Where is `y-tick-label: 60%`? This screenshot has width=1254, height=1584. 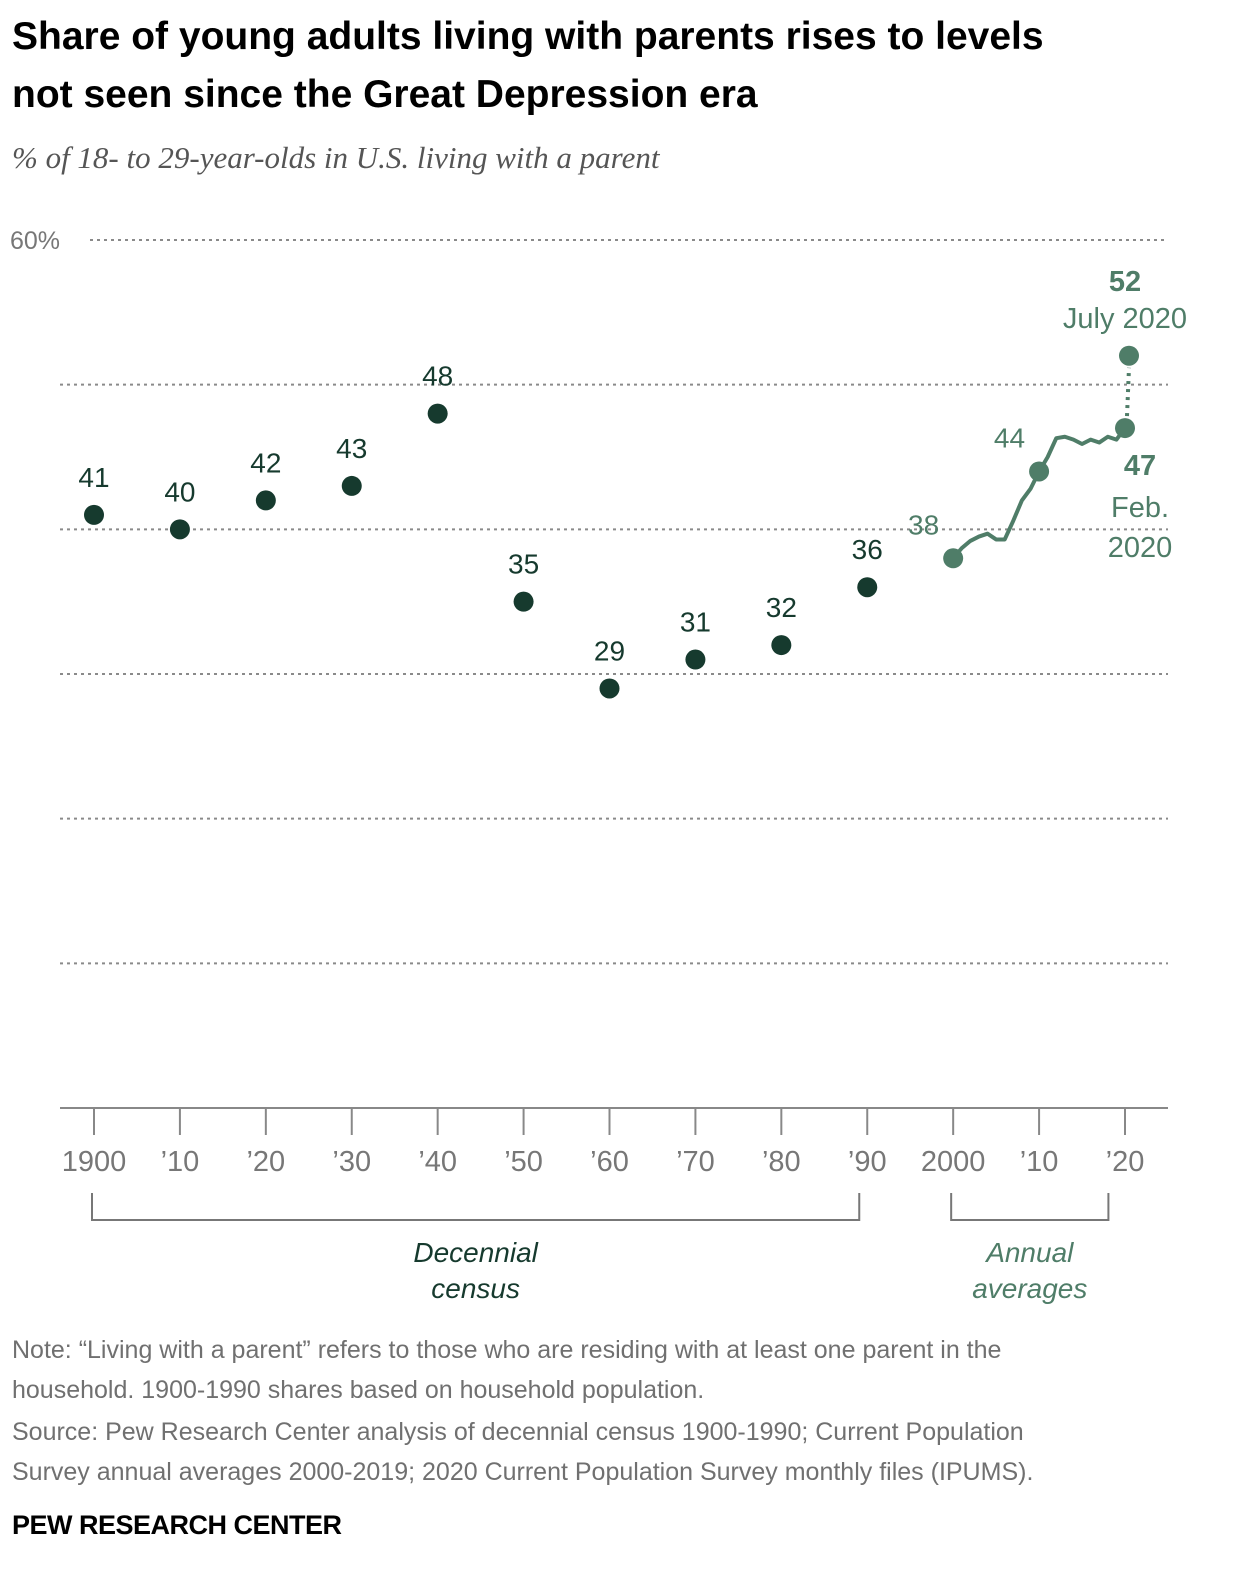
y-tick-label: 60% is located at coordinates (35, 241).